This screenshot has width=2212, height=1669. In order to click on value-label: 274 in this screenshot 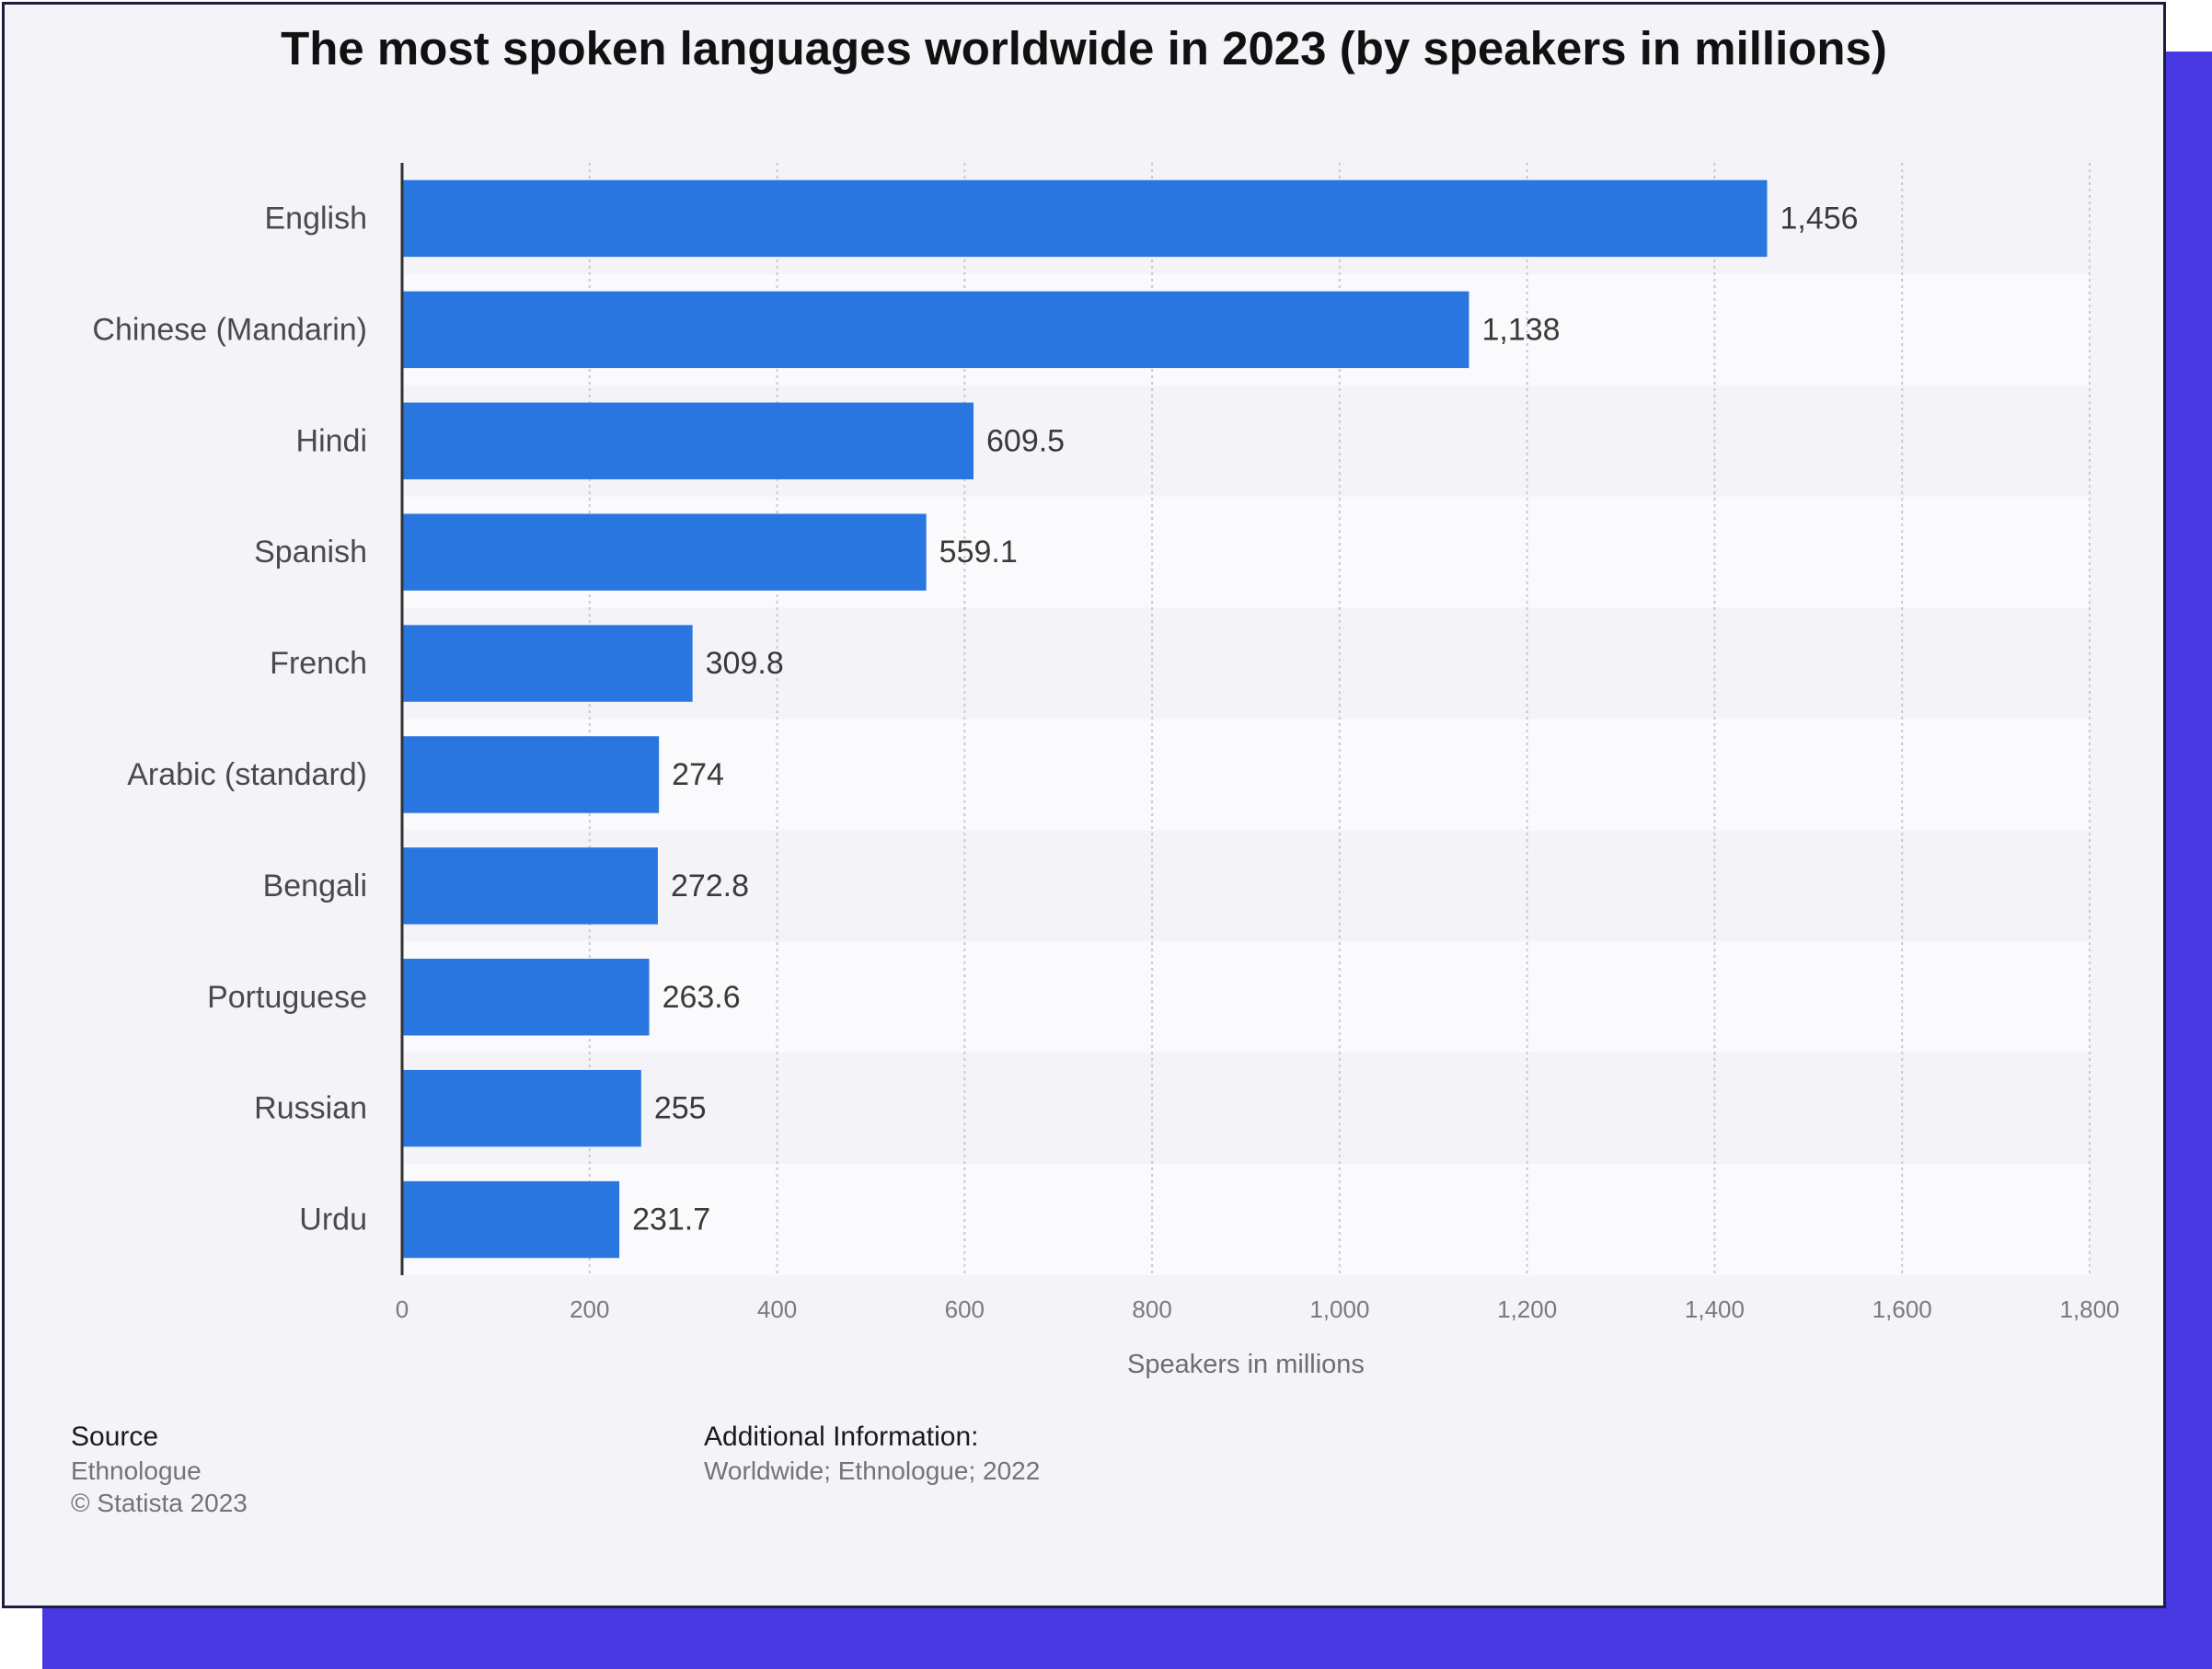, I will do `click(698, 774)`.